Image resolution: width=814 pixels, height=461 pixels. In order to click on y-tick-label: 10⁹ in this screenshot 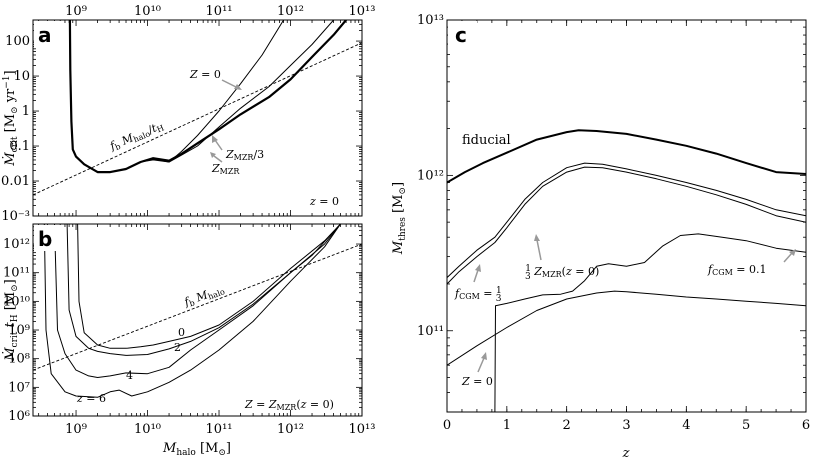, I will do `click(19, 330)`.